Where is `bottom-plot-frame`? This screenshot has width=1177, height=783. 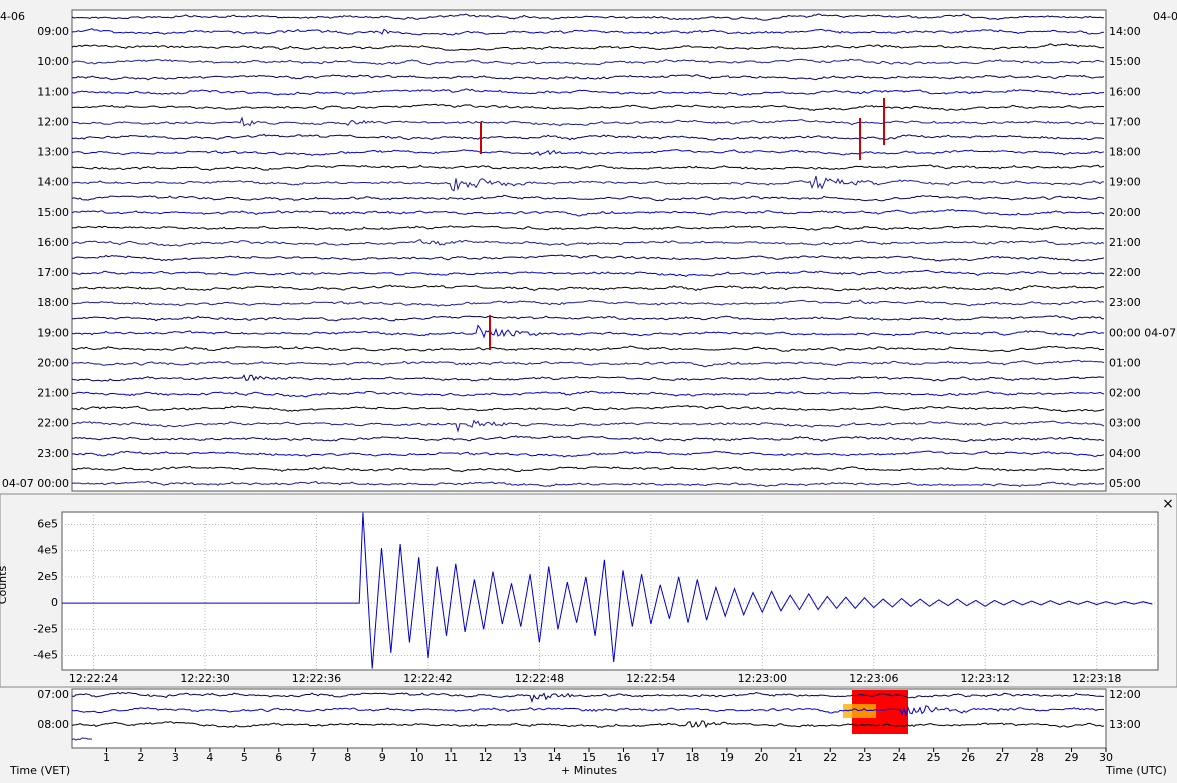
bottom-plot-frame is located at coordinates (589, 718).